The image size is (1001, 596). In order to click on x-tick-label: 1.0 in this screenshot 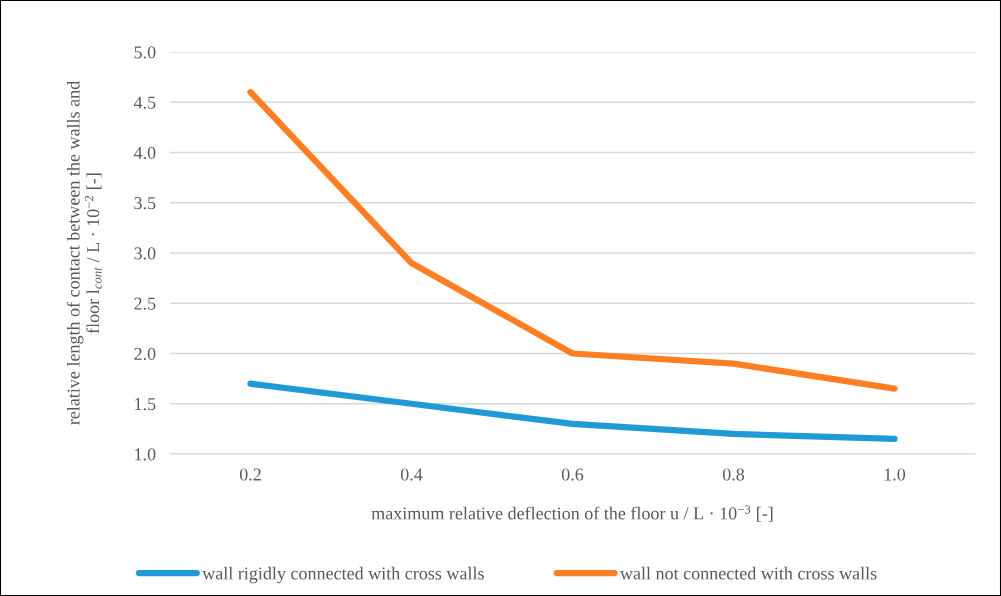, I will do `click(895, 474)`.